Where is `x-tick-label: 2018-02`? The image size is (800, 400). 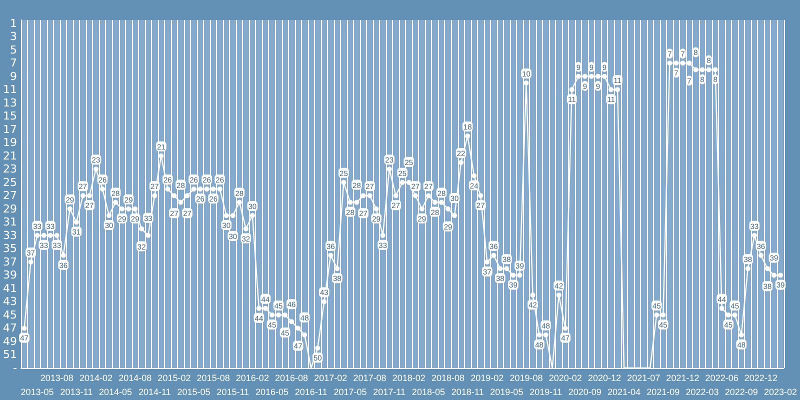
x-tick-label: 2018-02 is located at coordinates (409, 378).